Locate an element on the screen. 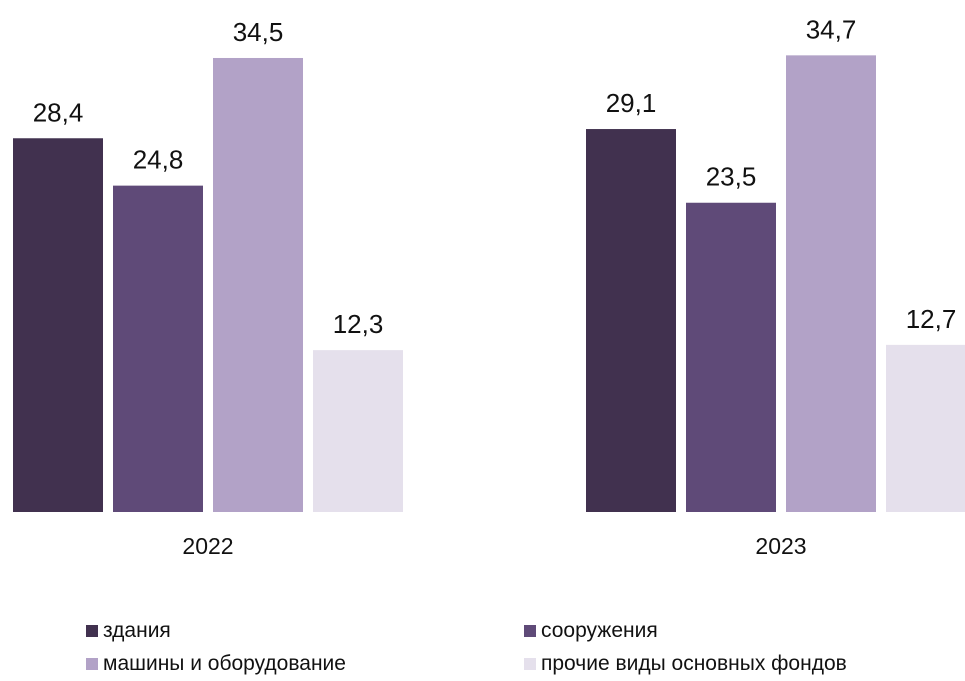 This screenshot has width=965, height=681. bar-machinery-2022 is located at coordinates (258, 284).